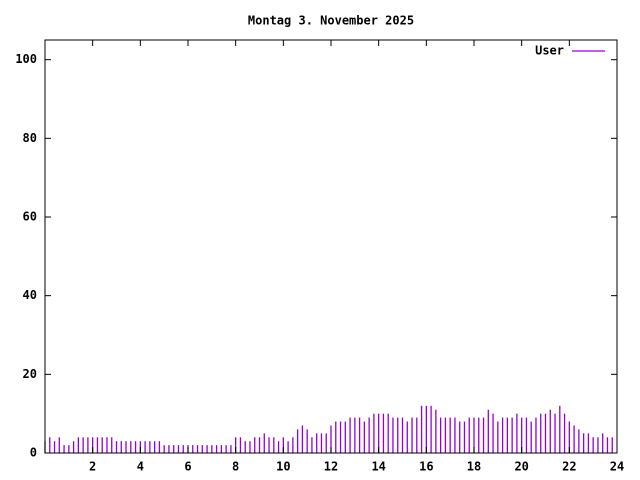 The height and width of the screenshot is (480, 640). What do you see at coordinates (617, 467) in the screenshot?
I see `x-tick-label: 24` at bounding box center [617, 467].